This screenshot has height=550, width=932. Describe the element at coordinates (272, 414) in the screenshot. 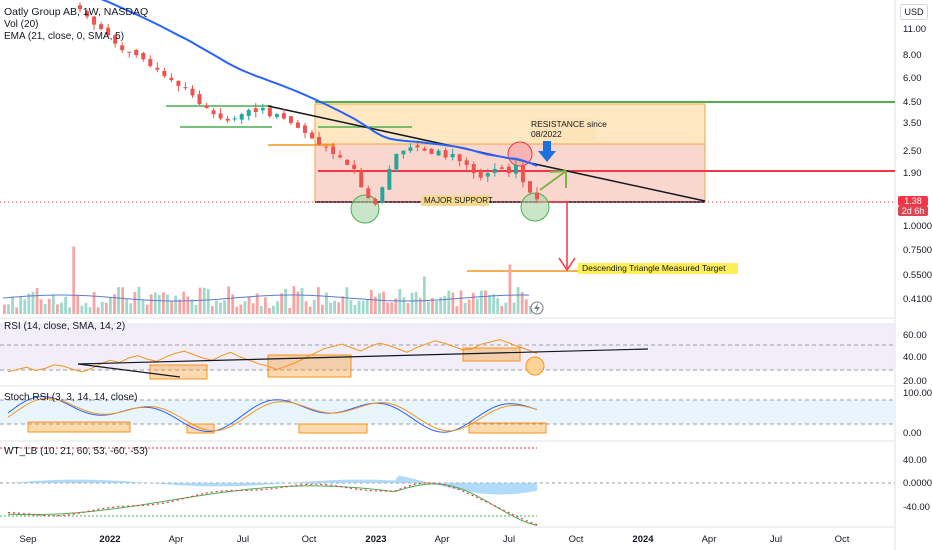

I see `stoch-k-line` at that location.